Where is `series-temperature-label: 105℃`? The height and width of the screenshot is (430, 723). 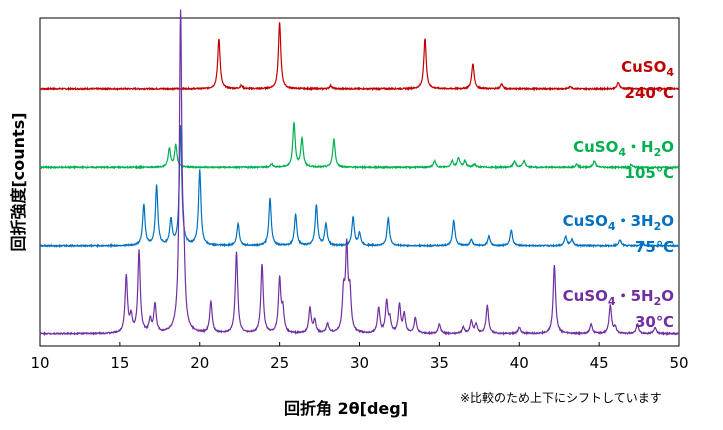
series-temperature-label: 105℃ is located at coordinates (649, 173).